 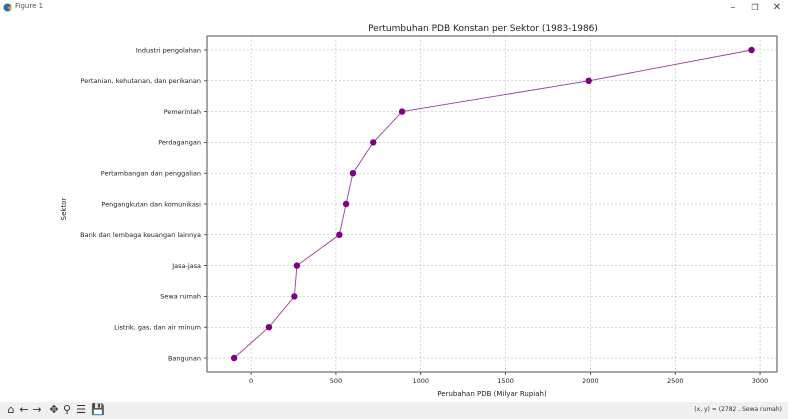 I want to click on coordinate-readout: (x, y) = (2782 , Sewa rumah), so click(x=738, y=409).